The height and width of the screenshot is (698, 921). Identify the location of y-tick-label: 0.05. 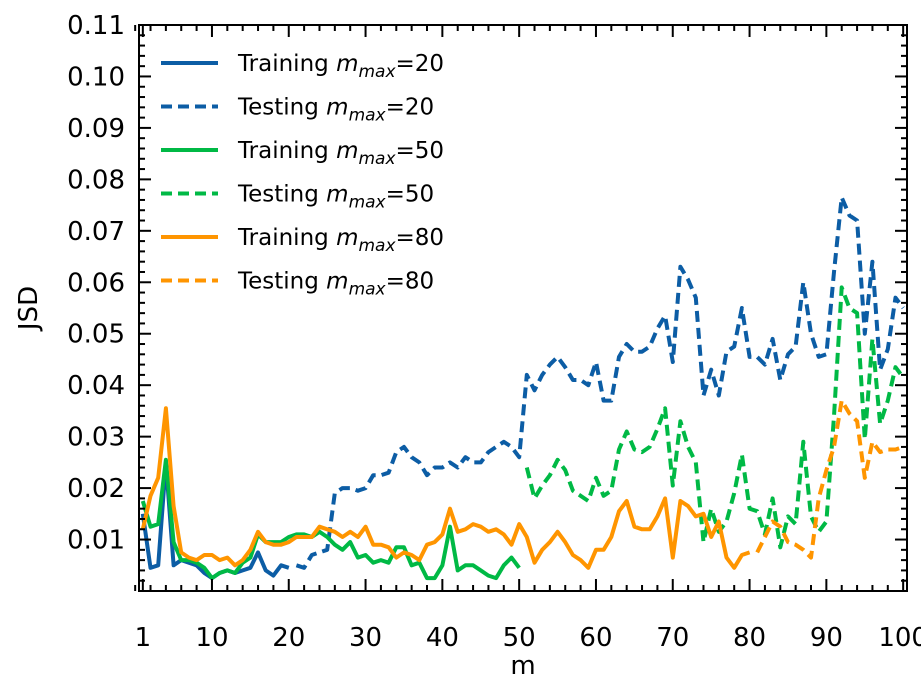
(96, 335).